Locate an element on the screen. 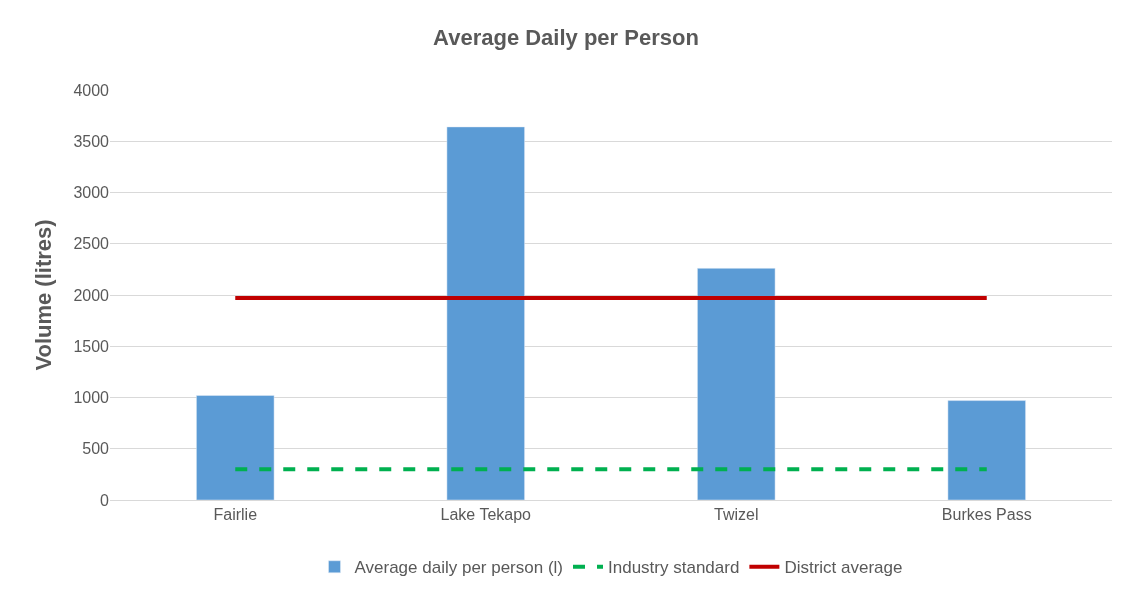  x-tick-label: Twizel is located at coordinates (736, 515).